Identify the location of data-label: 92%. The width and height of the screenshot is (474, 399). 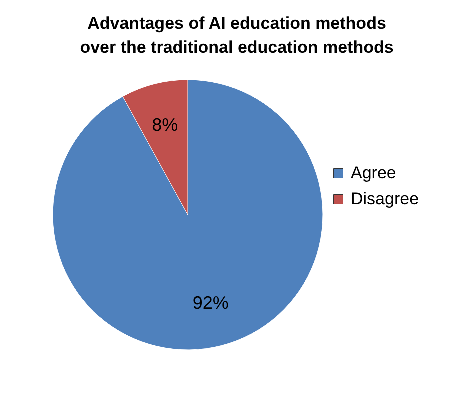
(210, 303).